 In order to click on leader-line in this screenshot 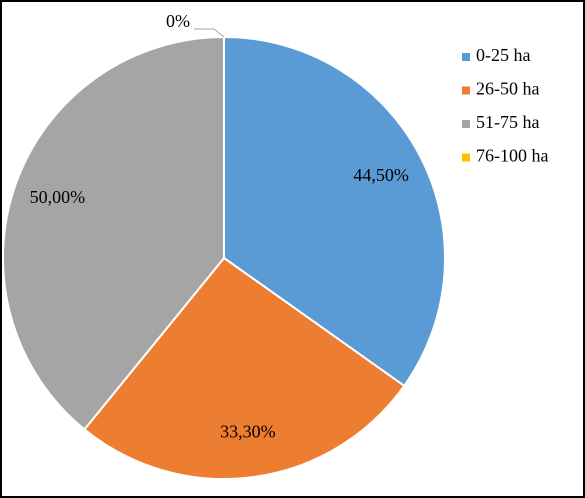, I will do `click(209, 33)`.